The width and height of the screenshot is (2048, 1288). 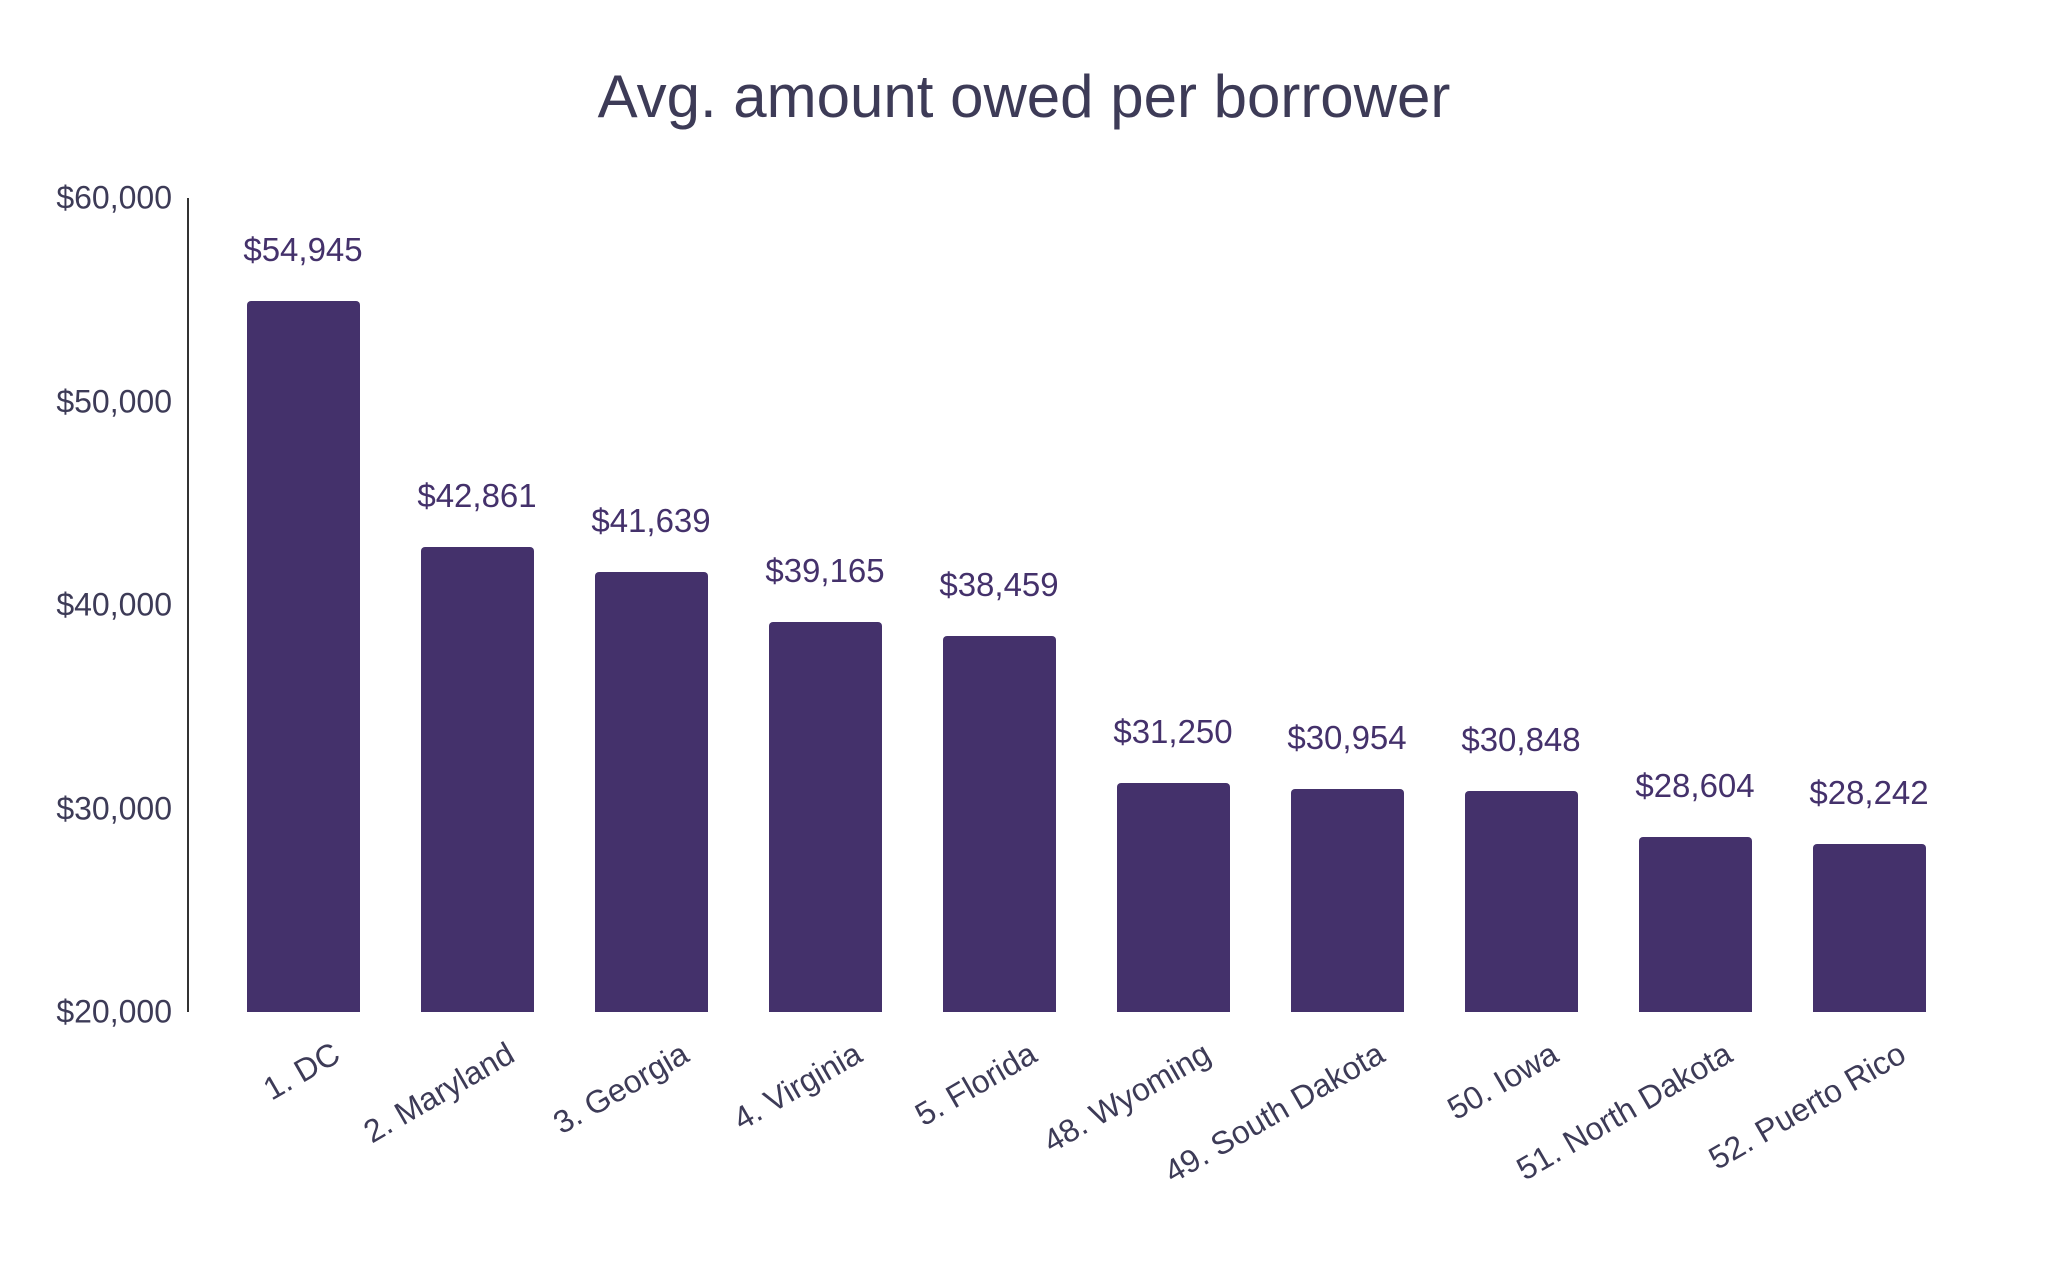 I want to click on bar-value-label: $42,861, so click(x=477, y=495).